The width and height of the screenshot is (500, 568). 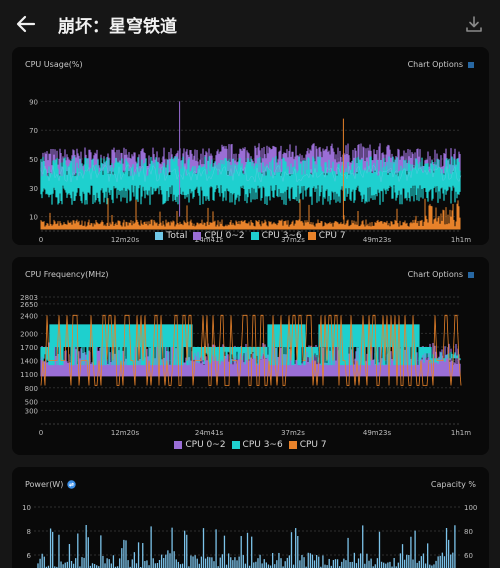 I want to click on cpu-usage-legend: Total CPU 0~2 CPU 3~6 CPU 7, so click(x=250, y=236).